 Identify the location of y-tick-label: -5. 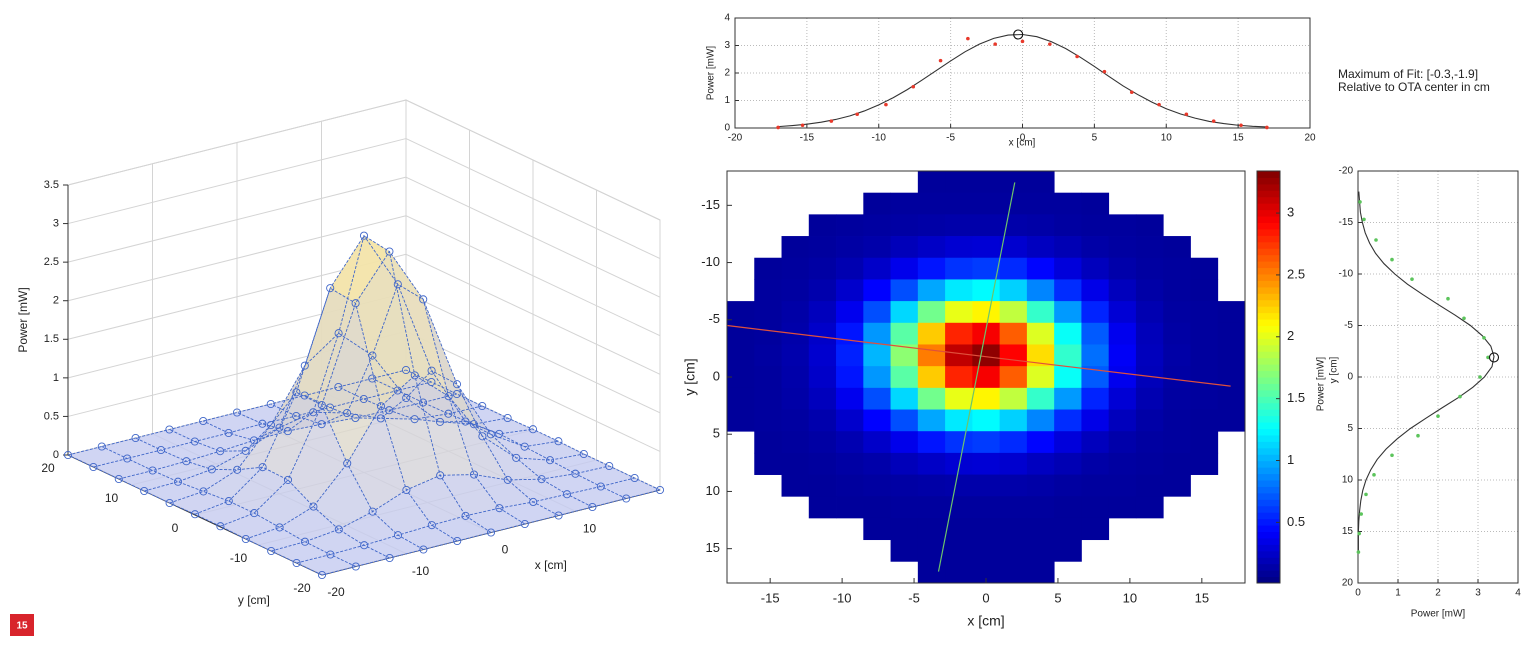
(714, 318).